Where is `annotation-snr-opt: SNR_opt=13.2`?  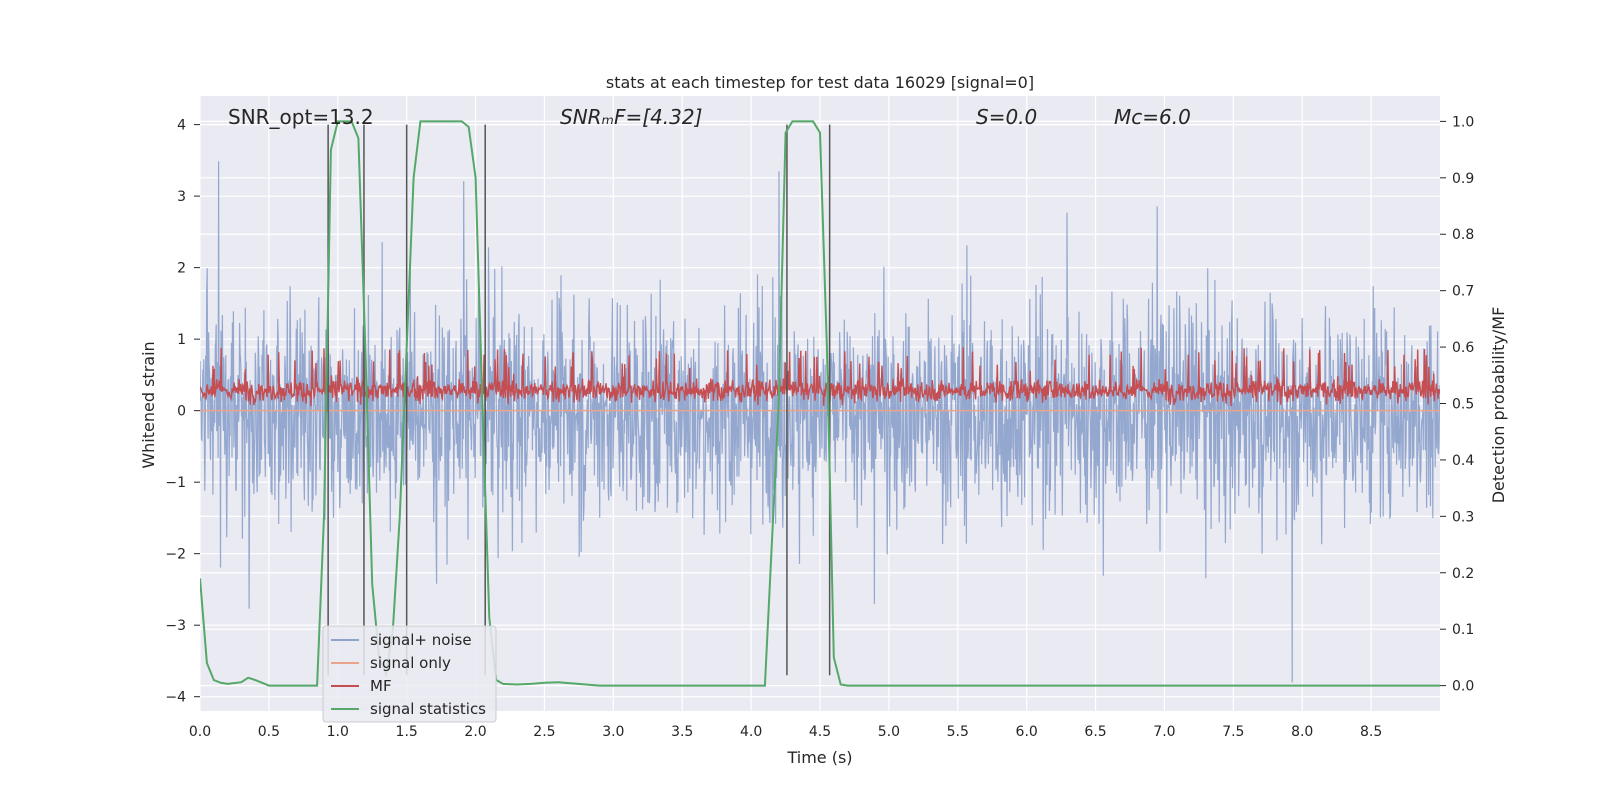 annotation-snr-opt: SNR_opt=13.2 is located at coordinates (301, 117).